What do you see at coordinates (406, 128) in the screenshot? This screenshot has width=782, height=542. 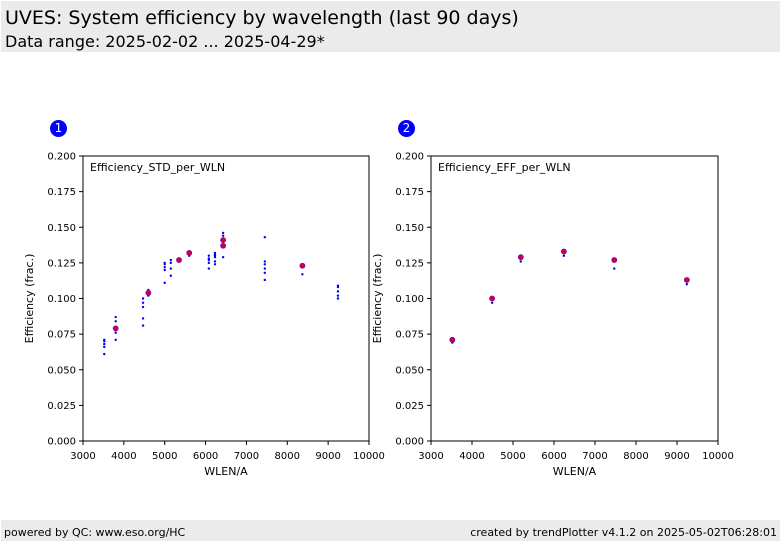 I see `plot-2-badge: 2` at bounding box center [406, 128].